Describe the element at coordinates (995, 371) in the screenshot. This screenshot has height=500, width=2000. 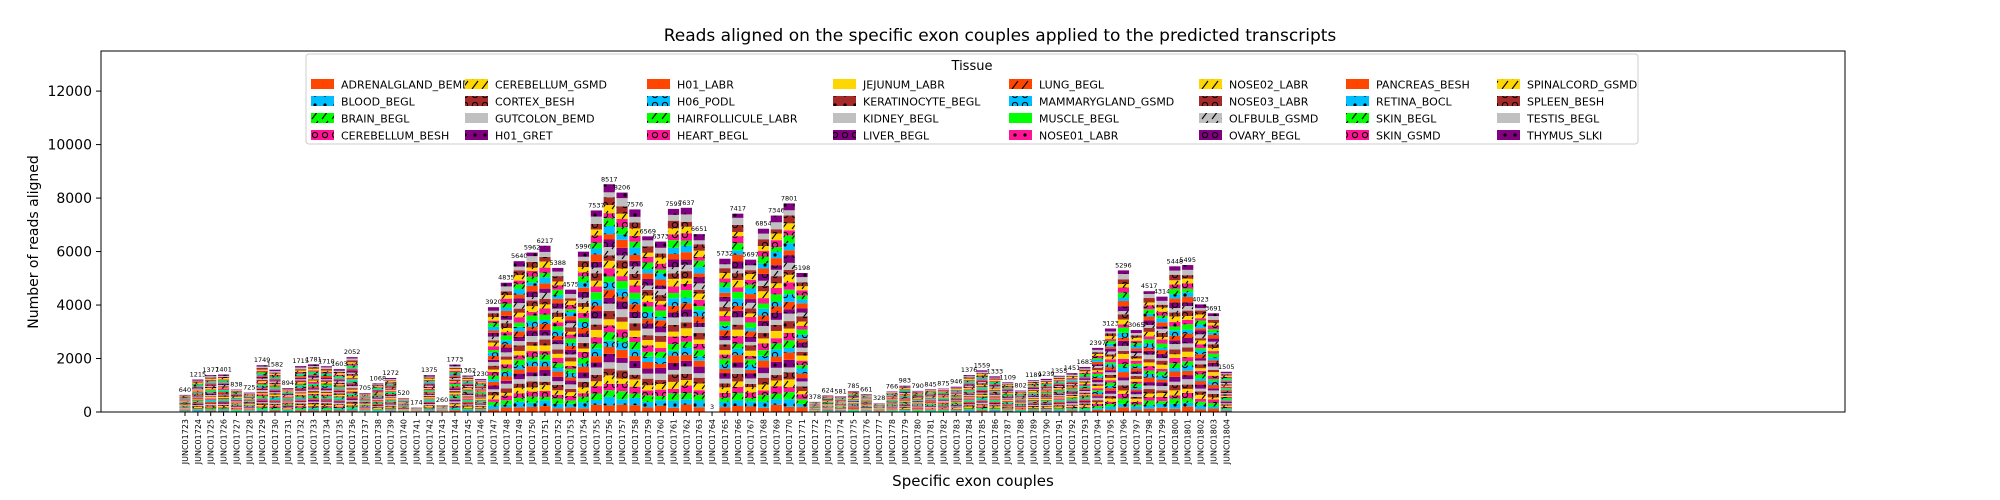
I see `bar-total-label: 1333` at that location.